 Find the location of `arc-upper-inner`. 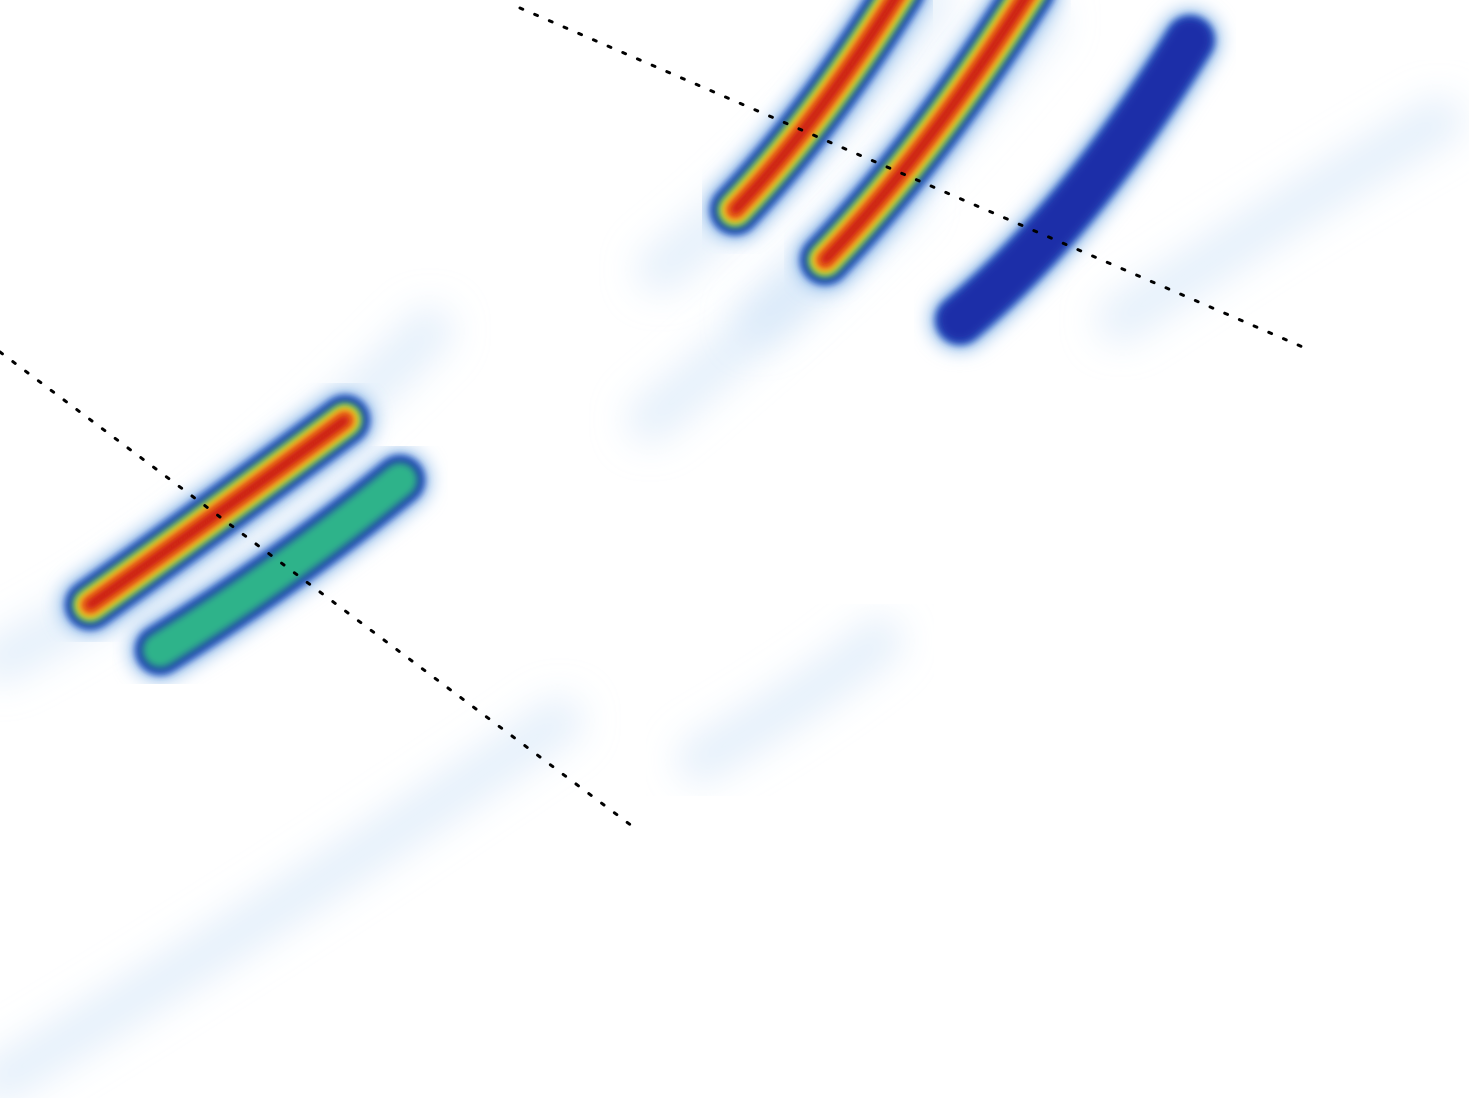

arc-upper-inner is located at coordinates (816, 121).